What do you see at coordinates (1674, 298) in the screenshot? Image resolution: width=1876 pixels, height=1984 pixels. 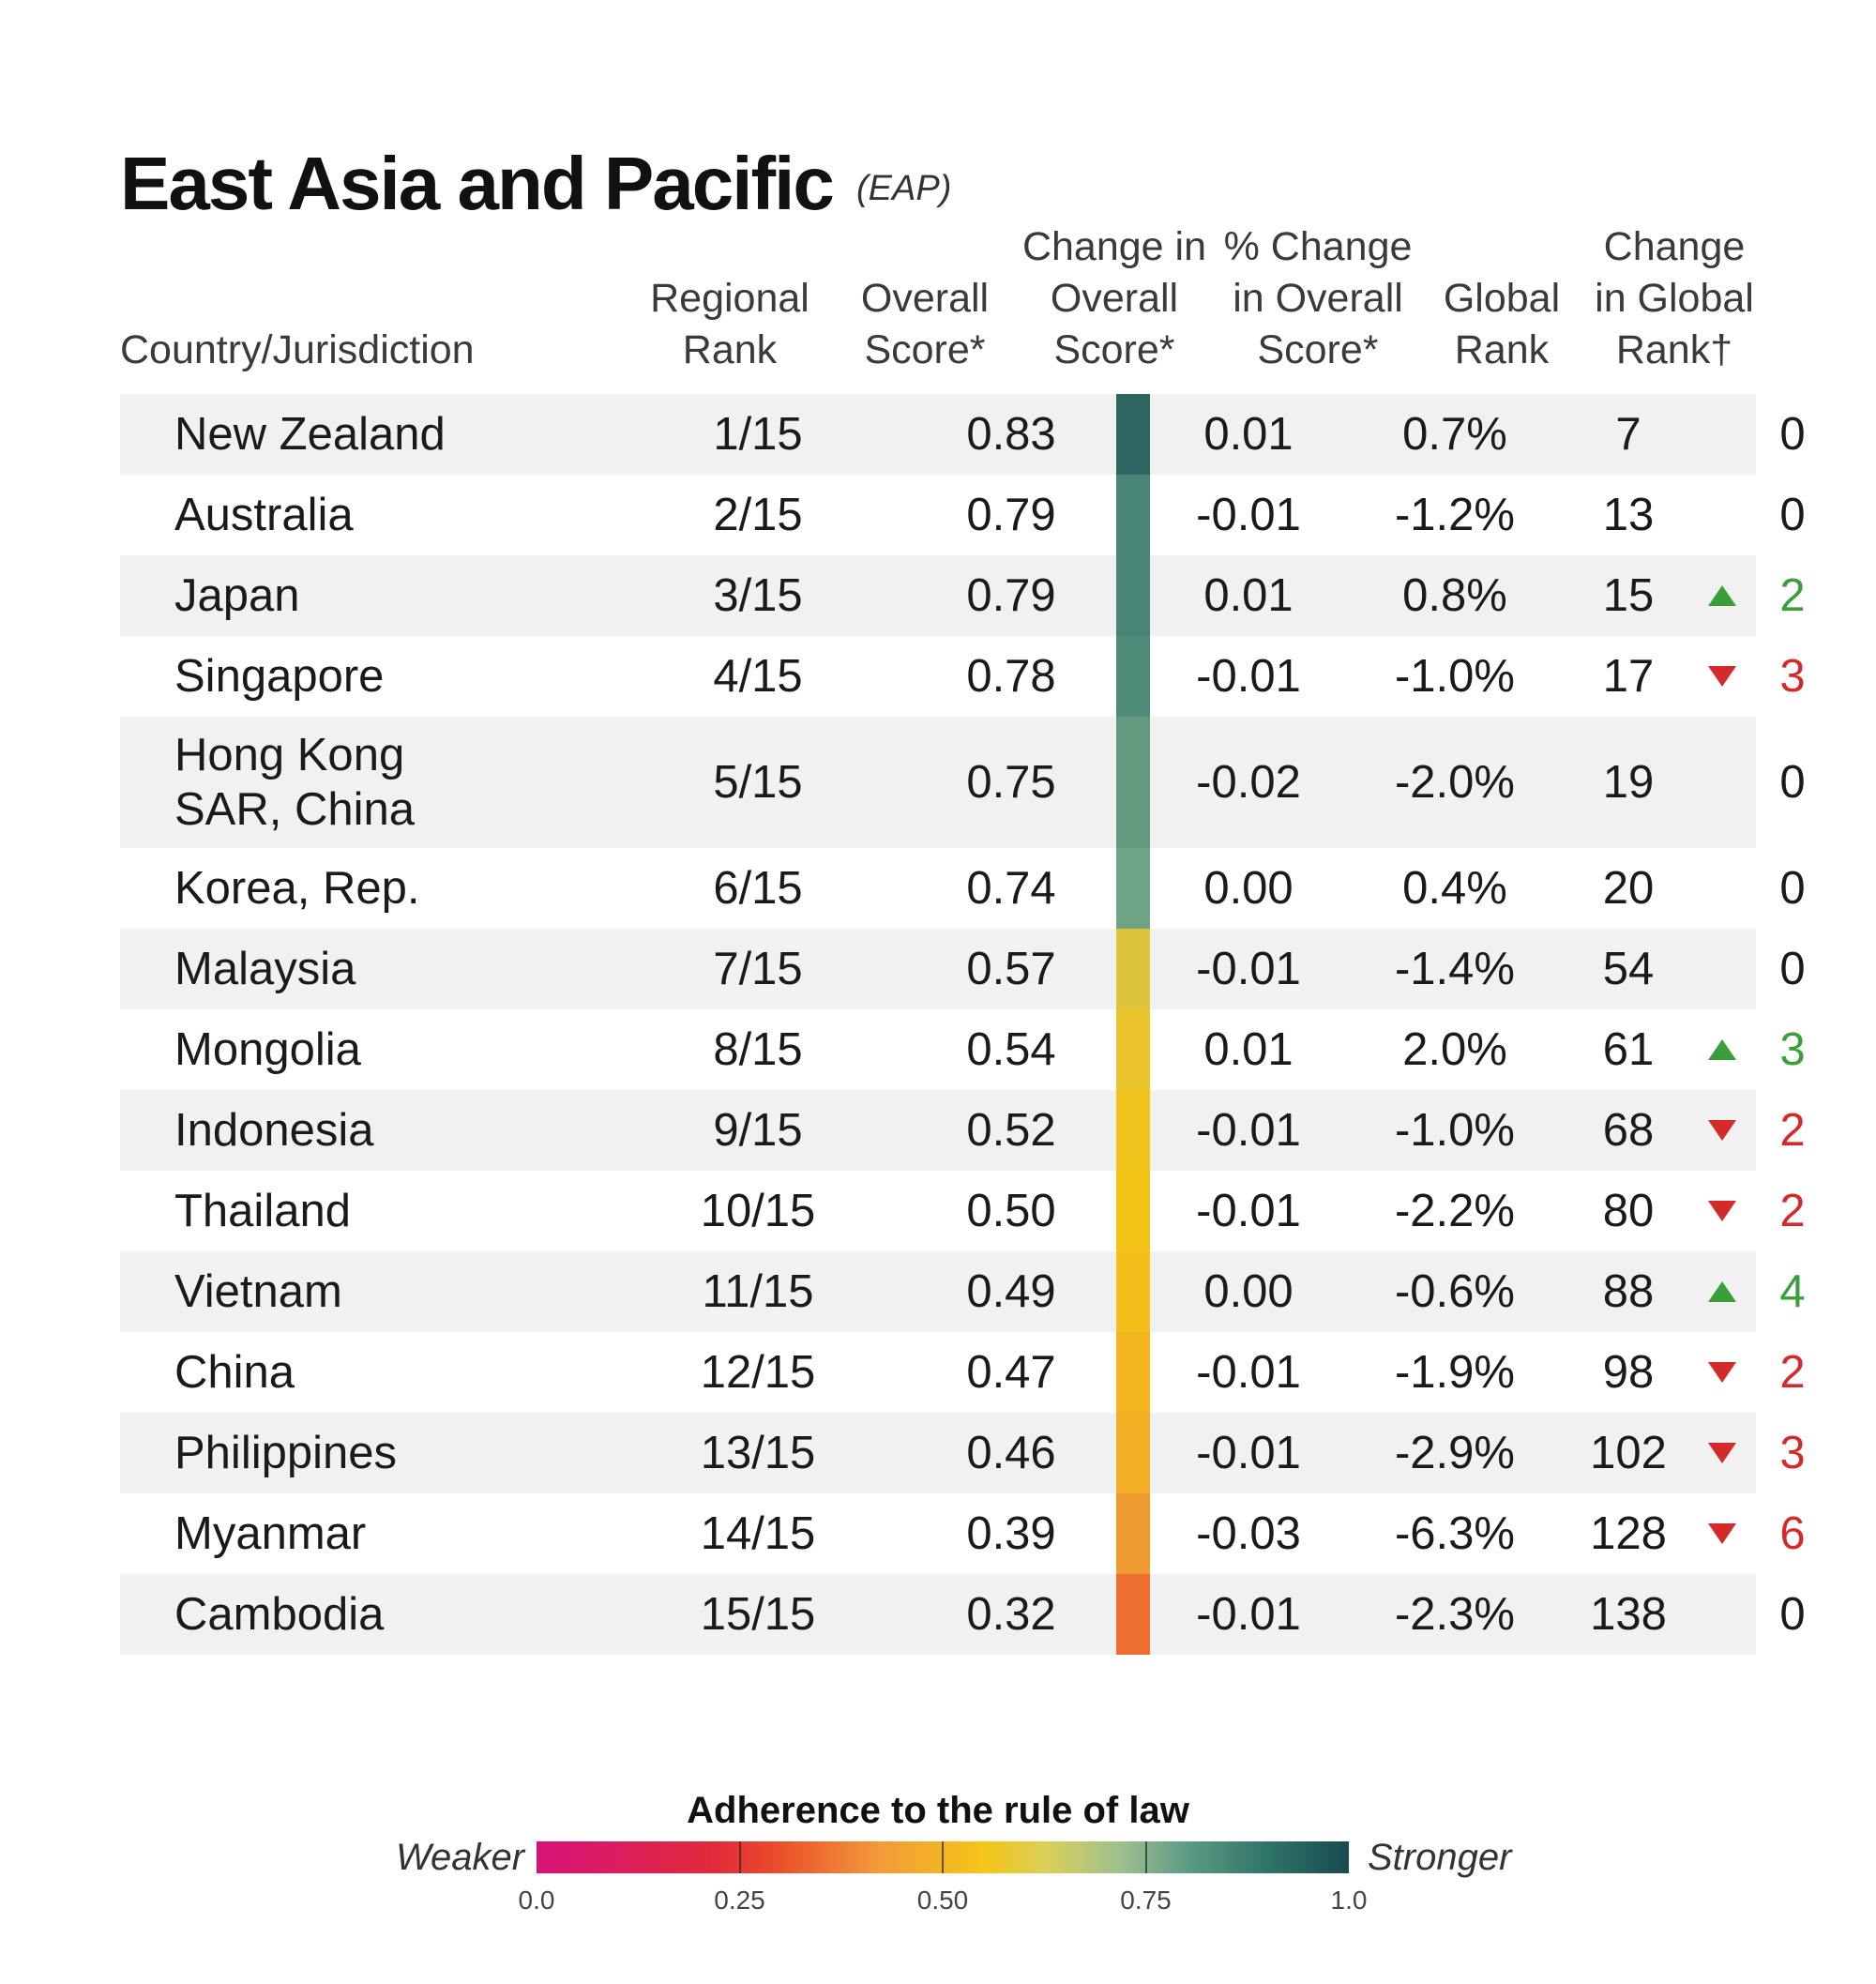 I see `column-header: Change in Global Rank†` at bounding box center [1674, 298].